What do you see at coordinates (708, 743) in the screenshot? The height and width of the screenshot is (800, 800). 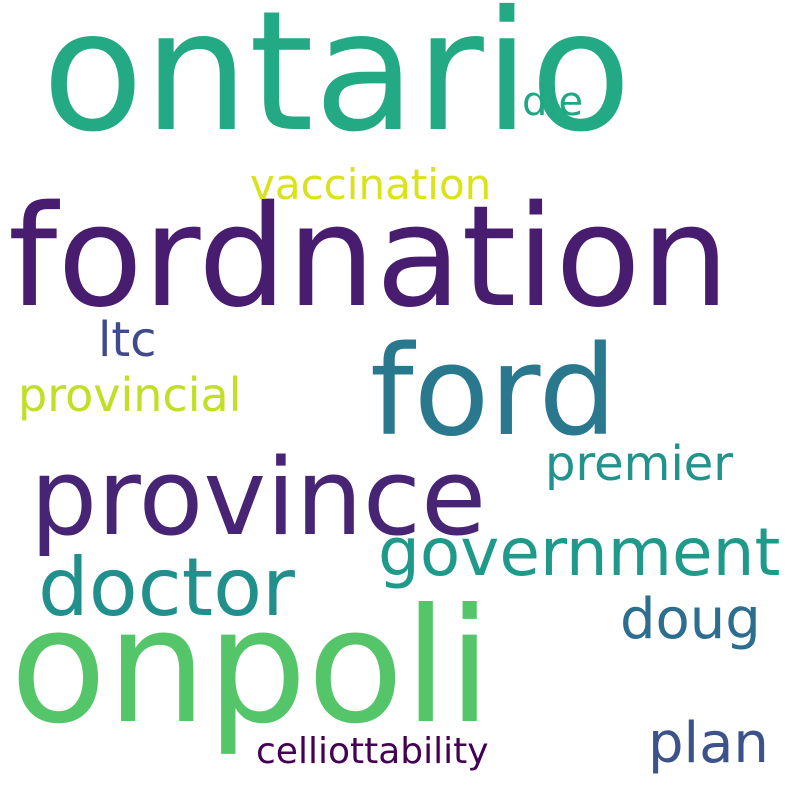 I see `word-plan: plan` at bounding box center [708, 743].